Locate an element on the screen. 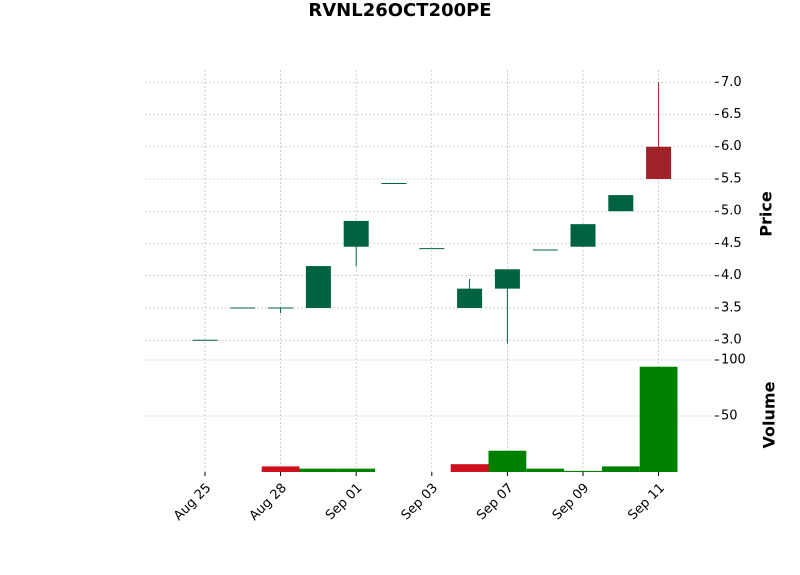  y-tick-label: 6.0 is located at coordinates (731, 146).